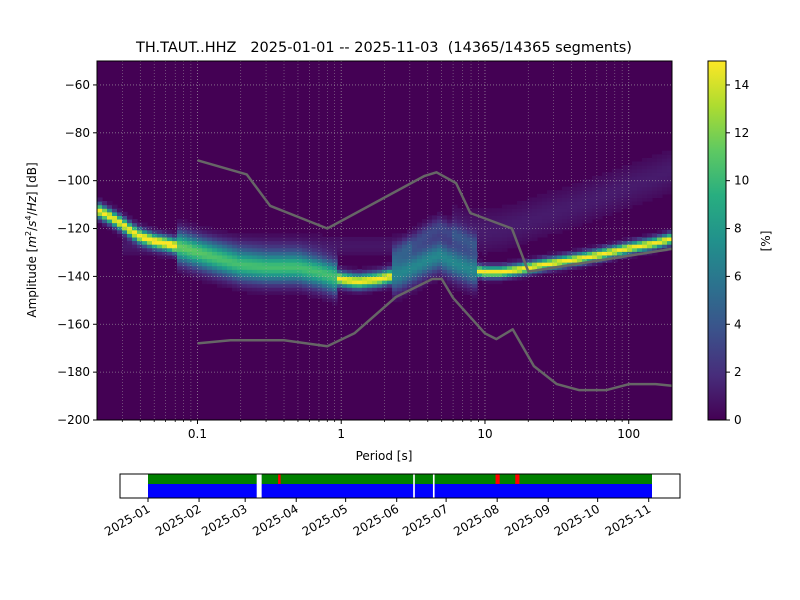 The width and height of the screenshot is (800, 600). Describe the element at coordinates (738, 420) in the screenshot. I see `colorbar-tick-label: 0` at that location.